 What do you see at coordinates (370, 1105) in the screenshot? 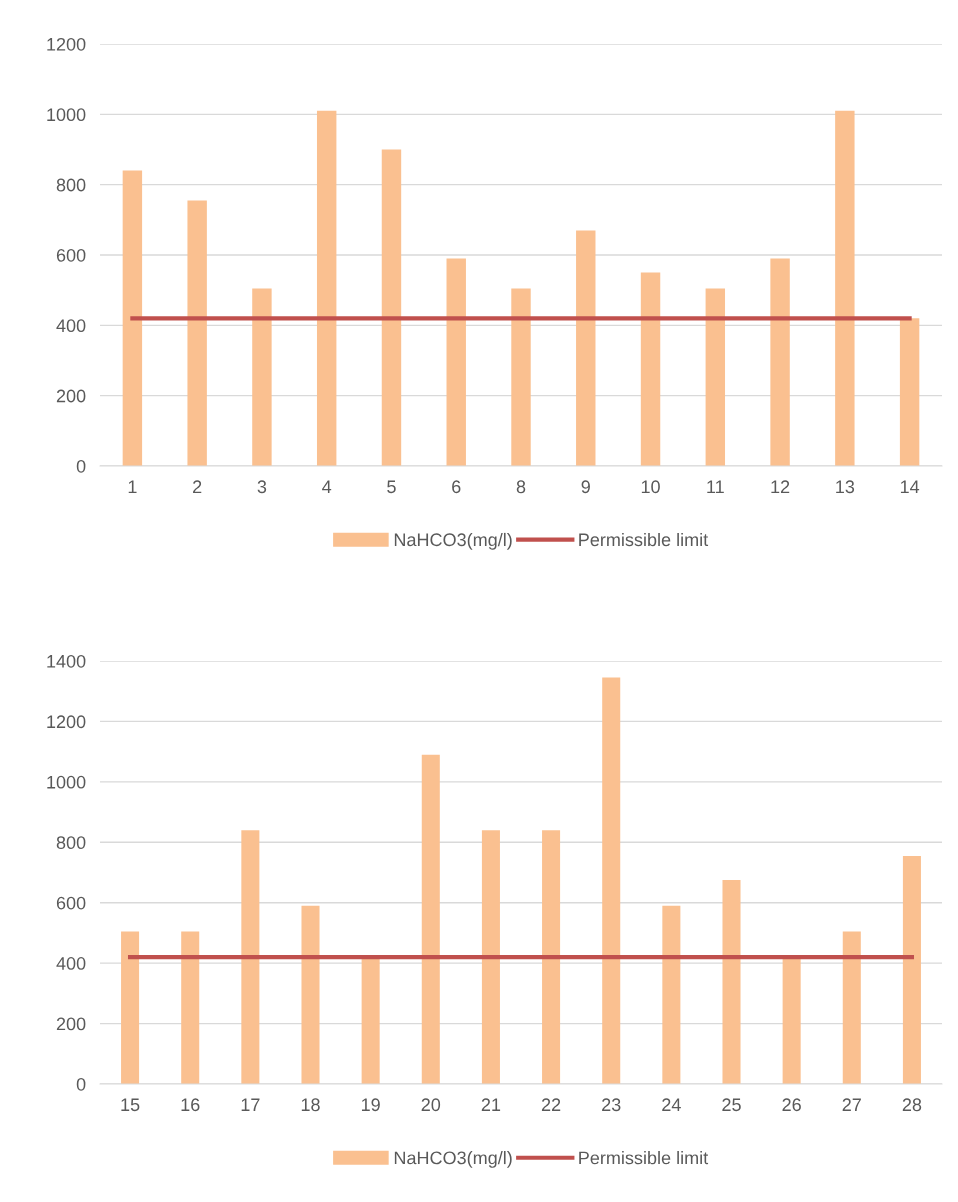
I see `x-tick-label: 19` at bounding box center [370, 1105].